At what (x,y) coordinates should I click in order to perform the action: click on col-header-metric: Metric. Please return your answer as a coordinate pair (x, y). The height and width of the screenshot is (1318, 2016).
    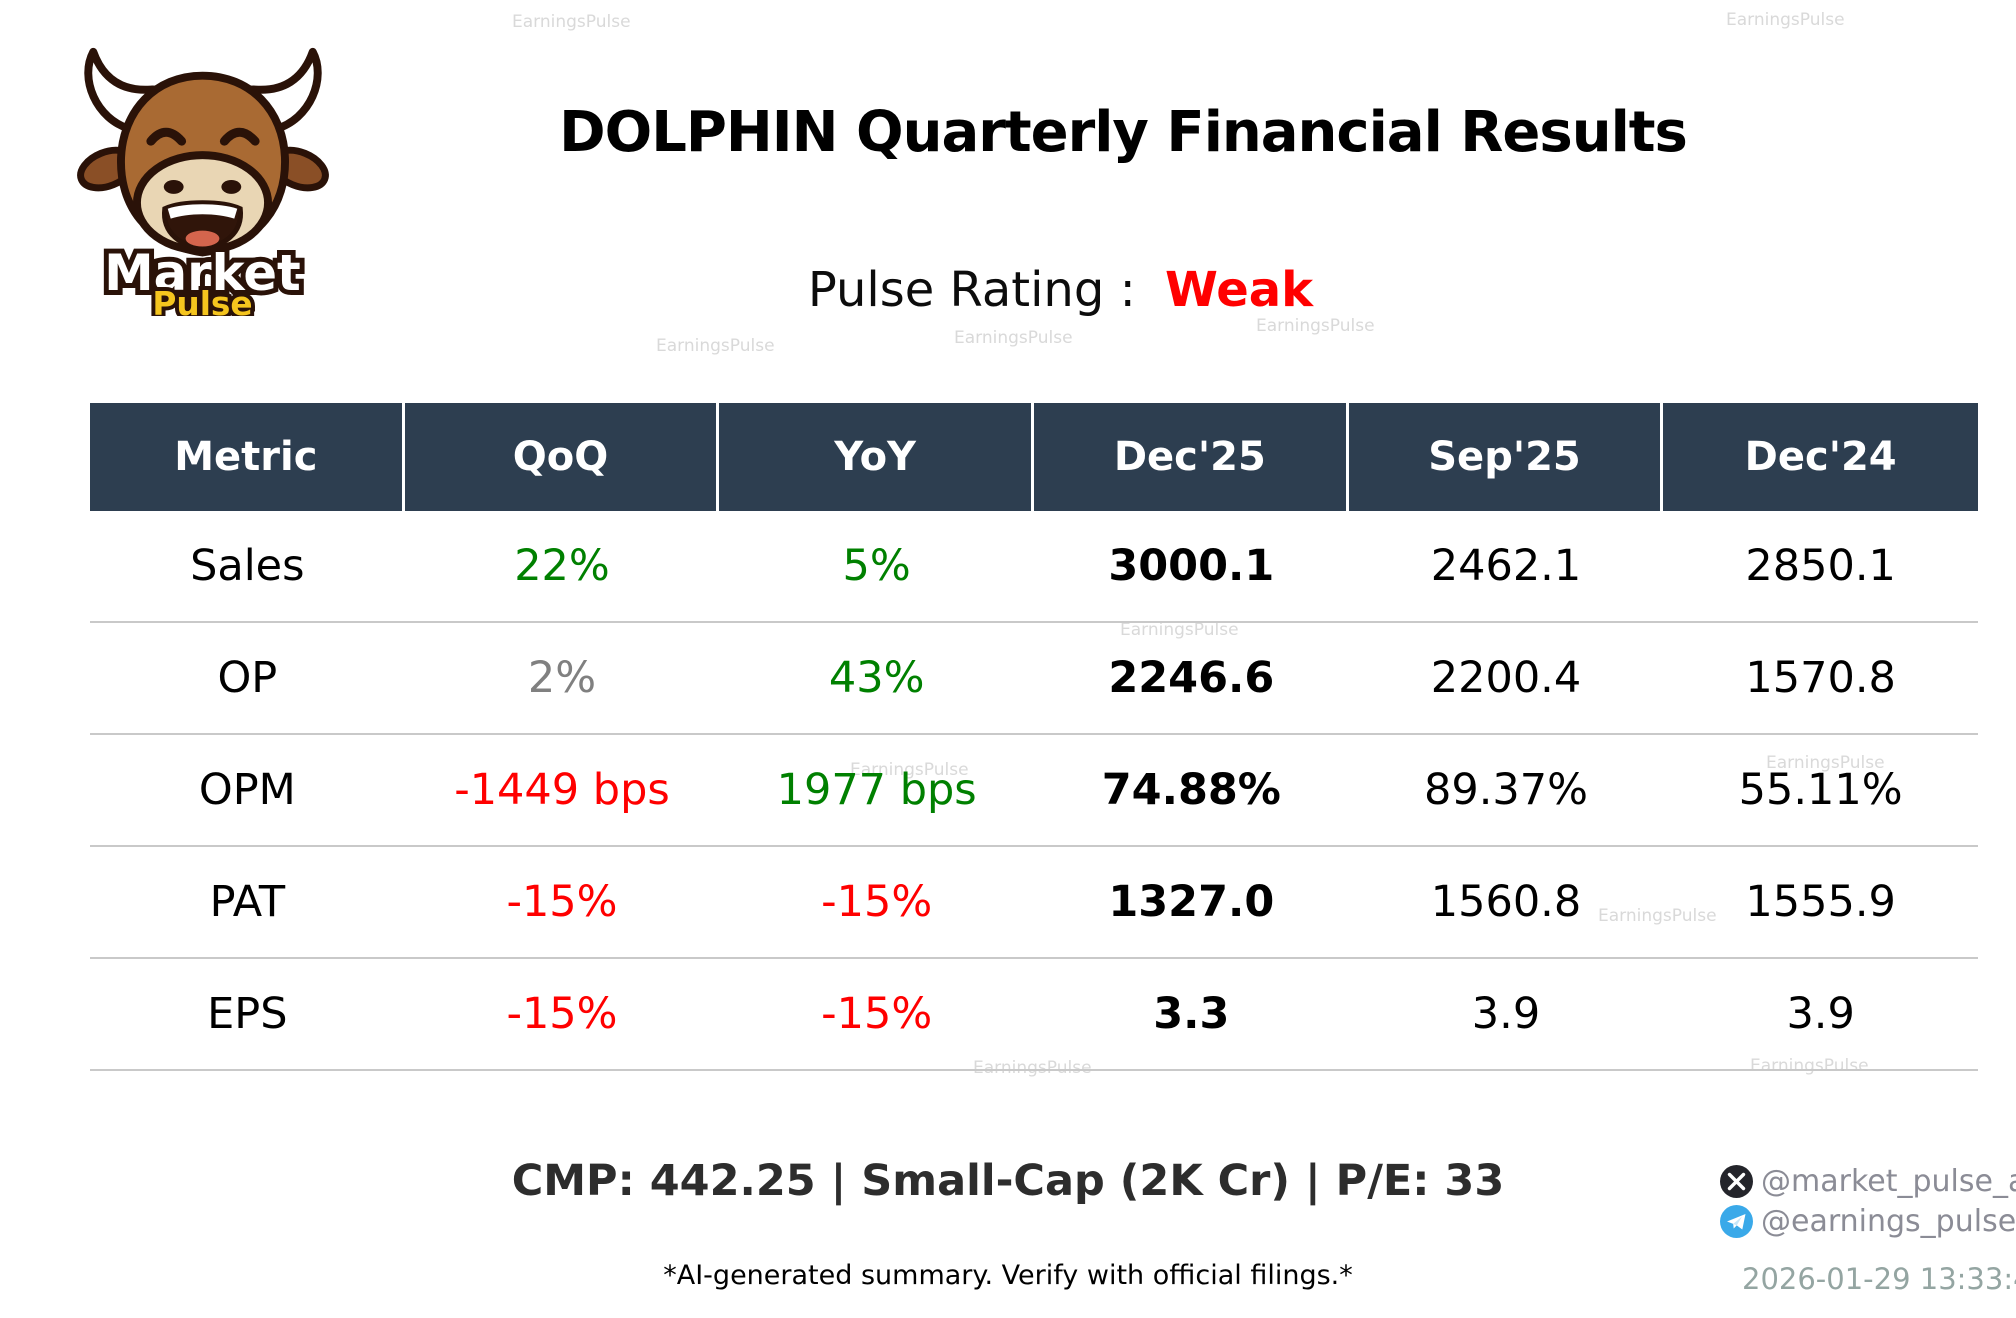
    Looking at the image, I should click on (247, 457).